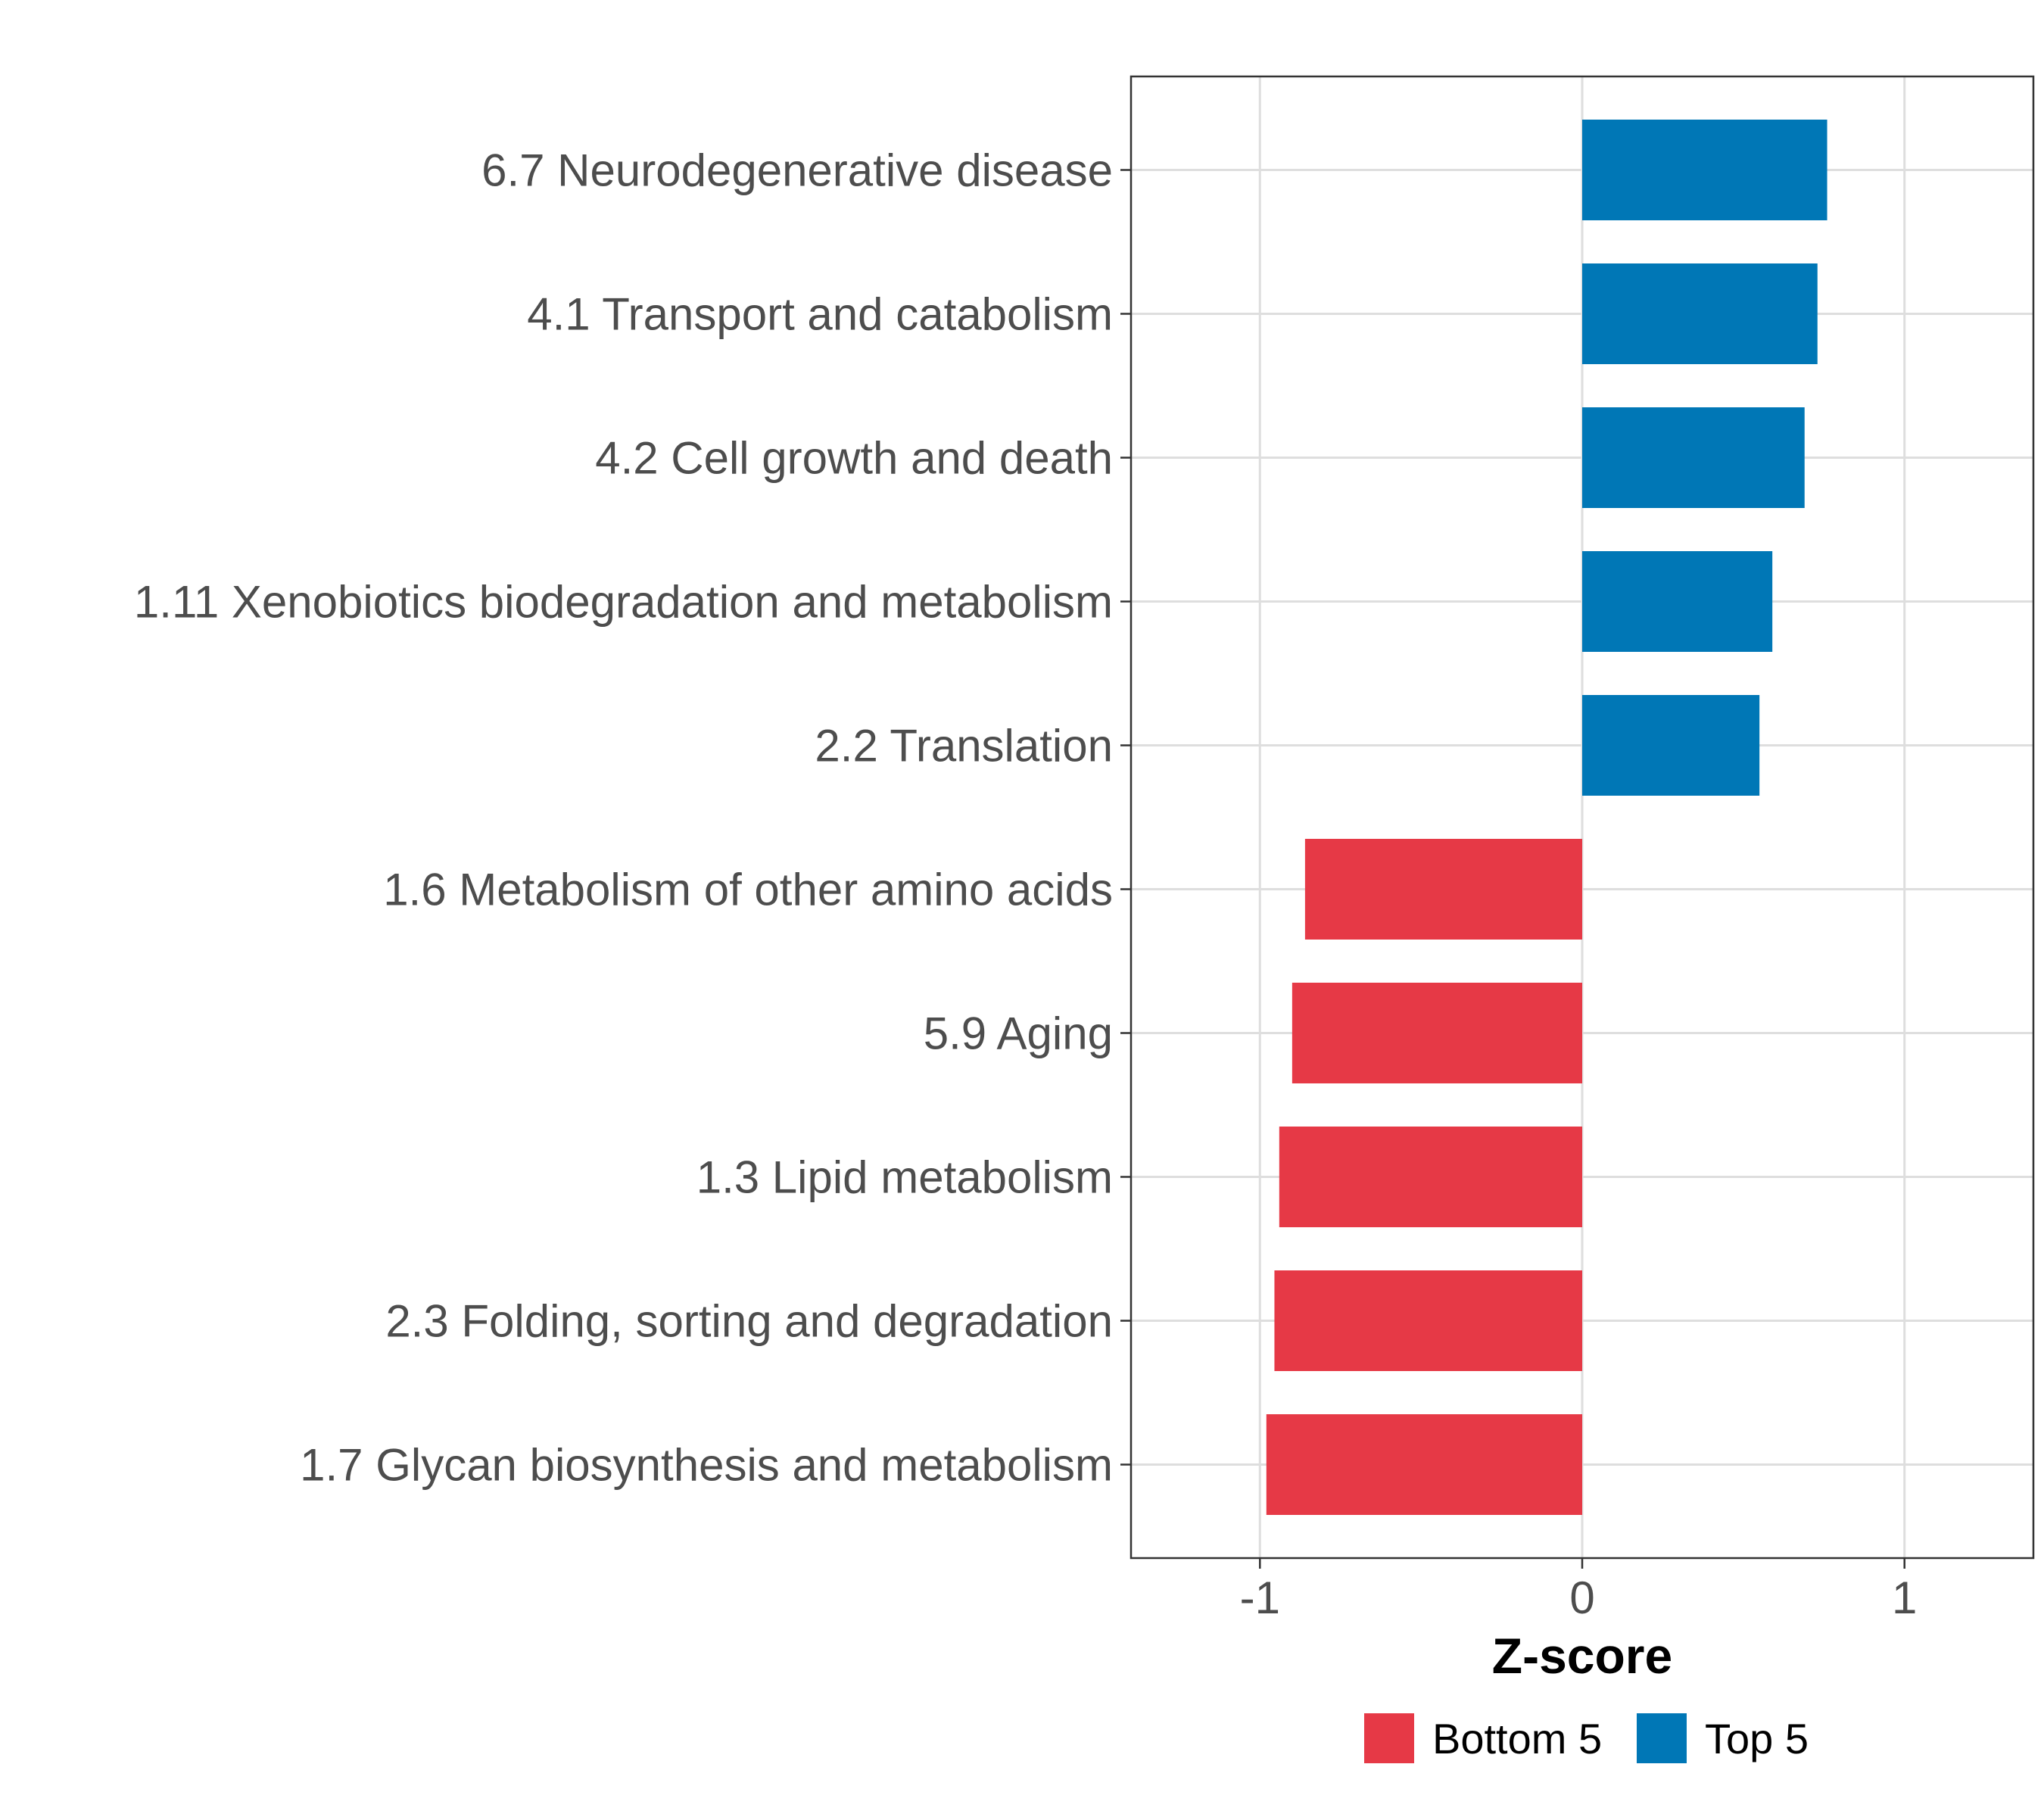  Describe the element at coordinates (797, 170) in the screenshot. I see `category-label: 6.7 Neurodegenerative disease` at that location.